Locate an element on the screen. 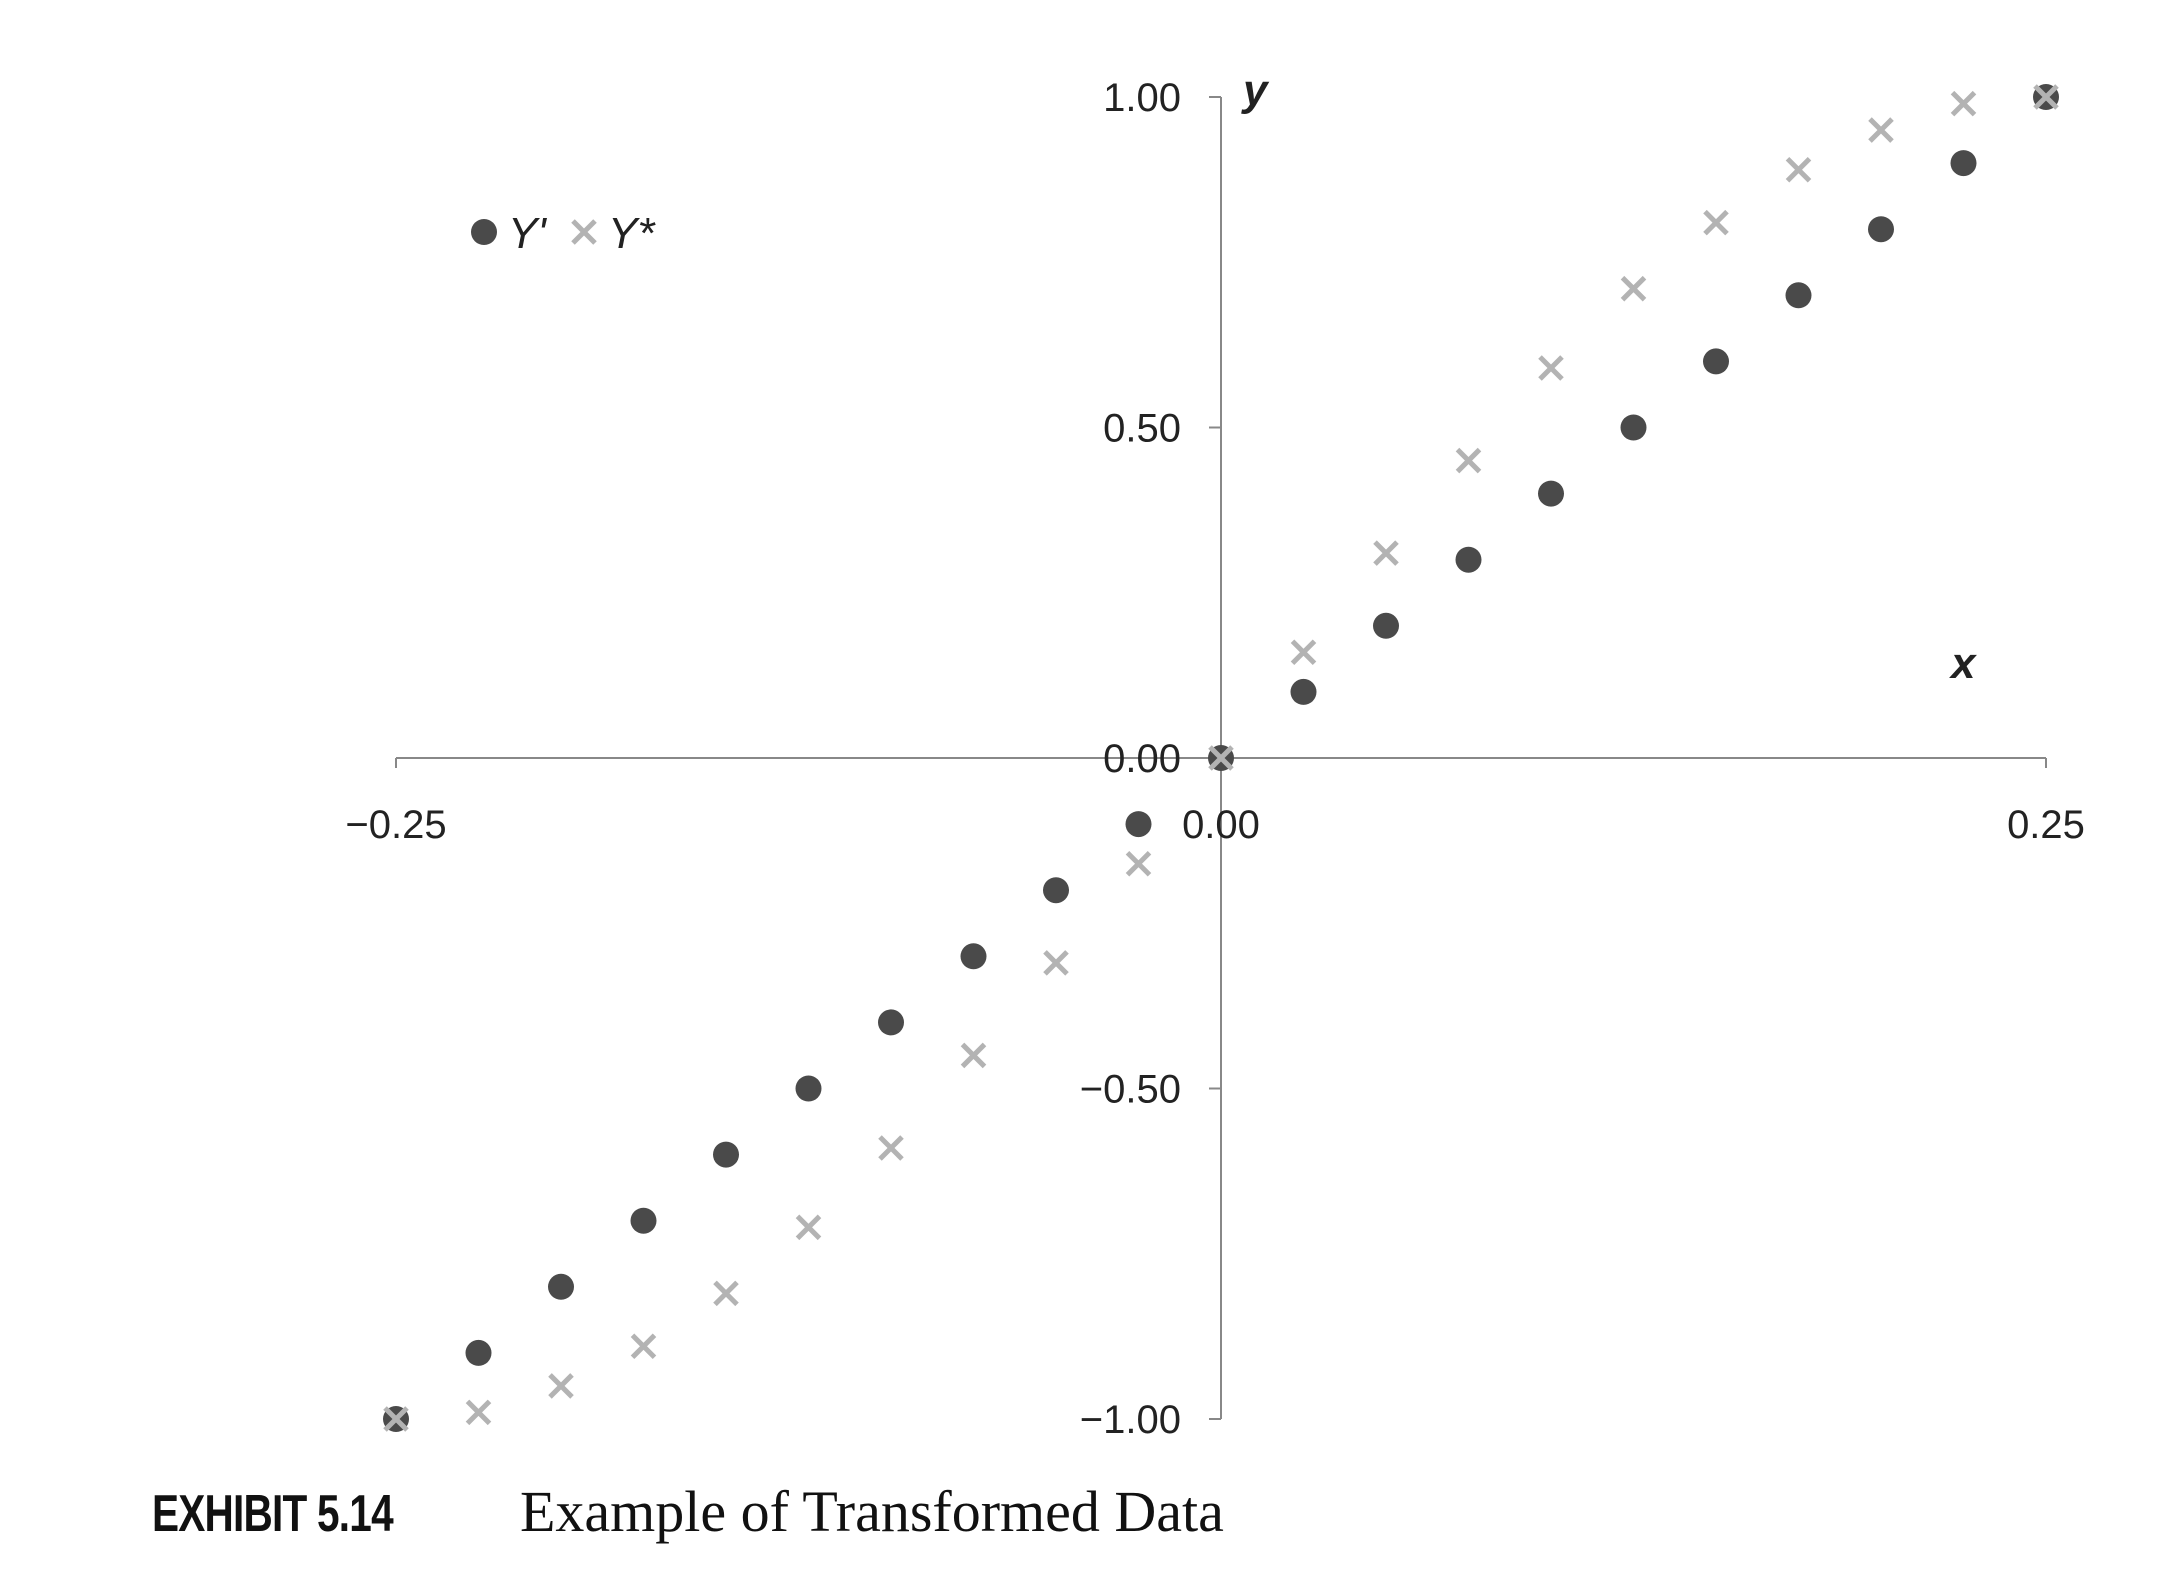 The height and width of the screenshot is (1578, 2164). x-tick-label: −0.25 is located at coordinates (395, 825).